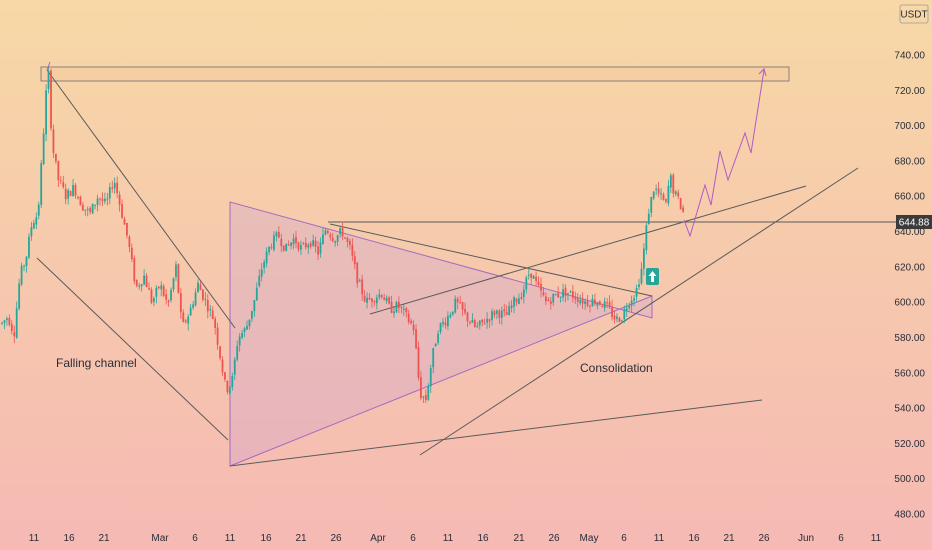 The height and width of the screenshot is (550, 932). What do you see at coordinates (909, 126) in the screenshot?
I see `y-tick-label: 700.00` at bounding box center [909, 126].